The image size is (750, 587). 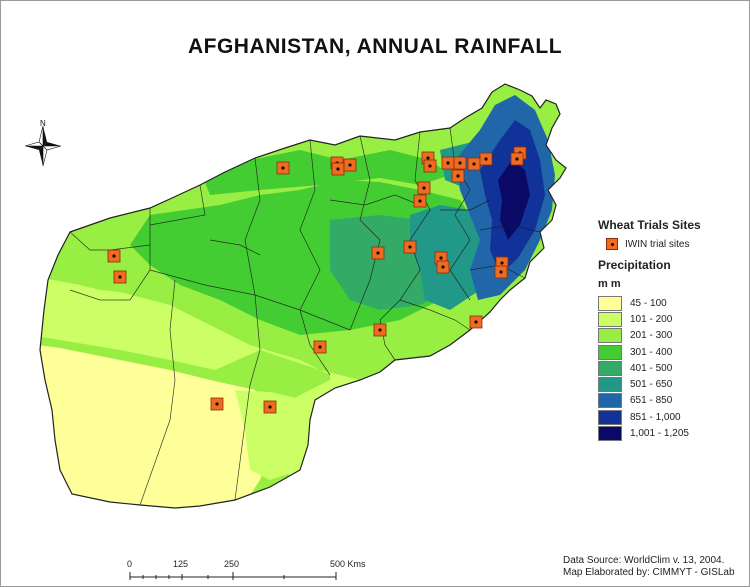 I want to click on legend-class-row: 101 - 200, so click(x=673, y=319).